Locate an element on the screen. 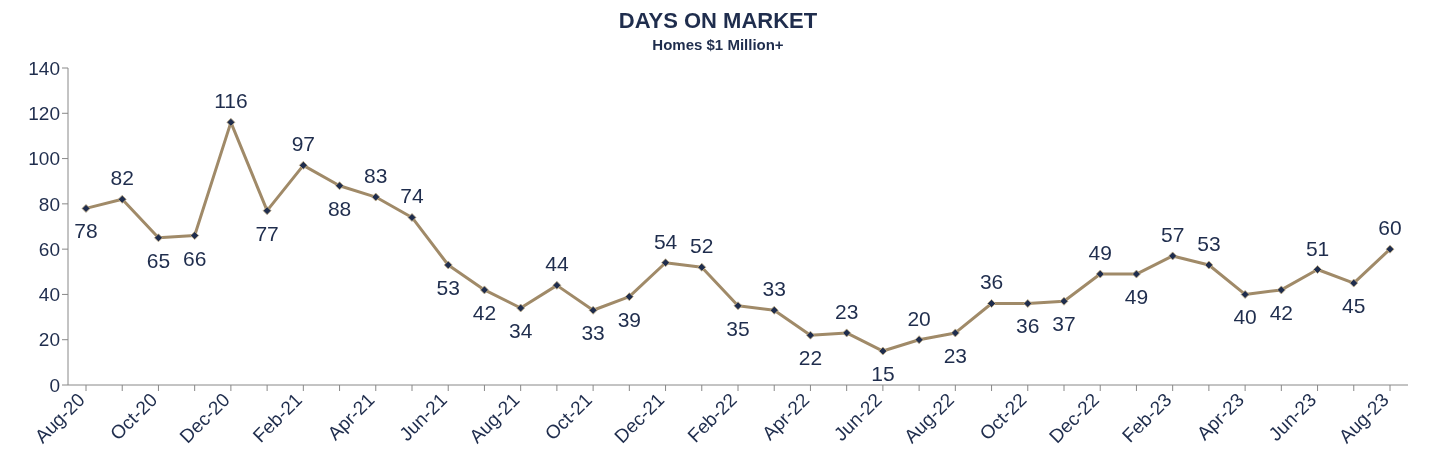  data-label: 83 is located at coordinates (376, 176).